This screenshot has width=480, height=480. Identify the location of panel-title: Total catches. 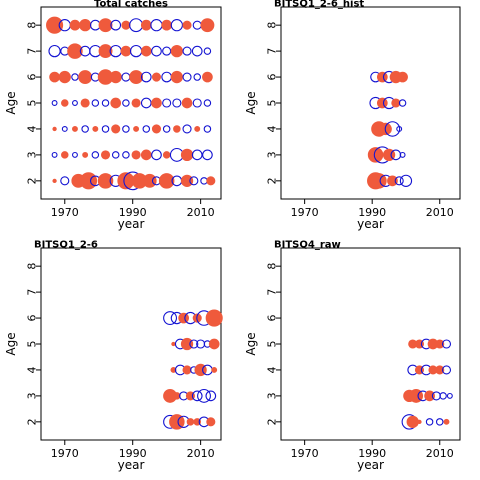
(131, 5).